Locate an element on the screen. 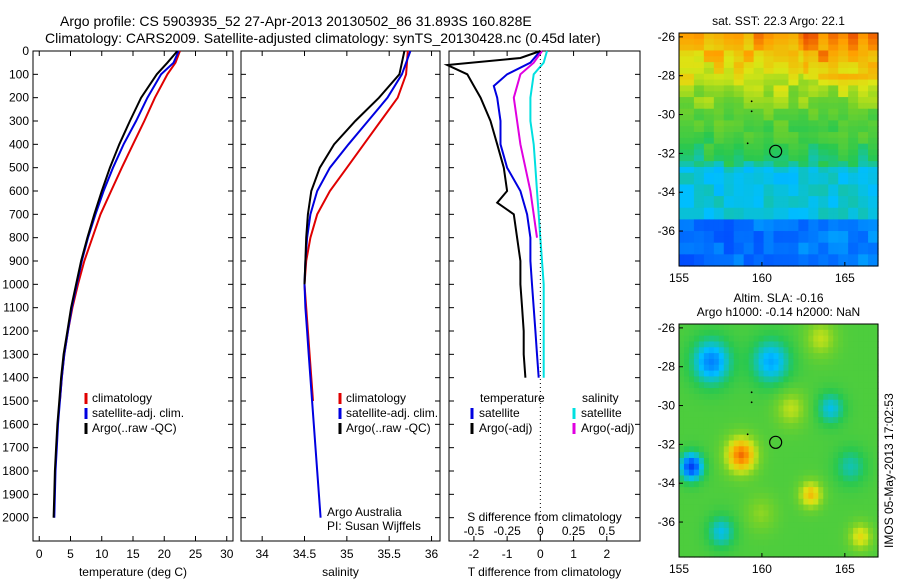  y-tick-label: 600 is located at coordinates (19, 191).